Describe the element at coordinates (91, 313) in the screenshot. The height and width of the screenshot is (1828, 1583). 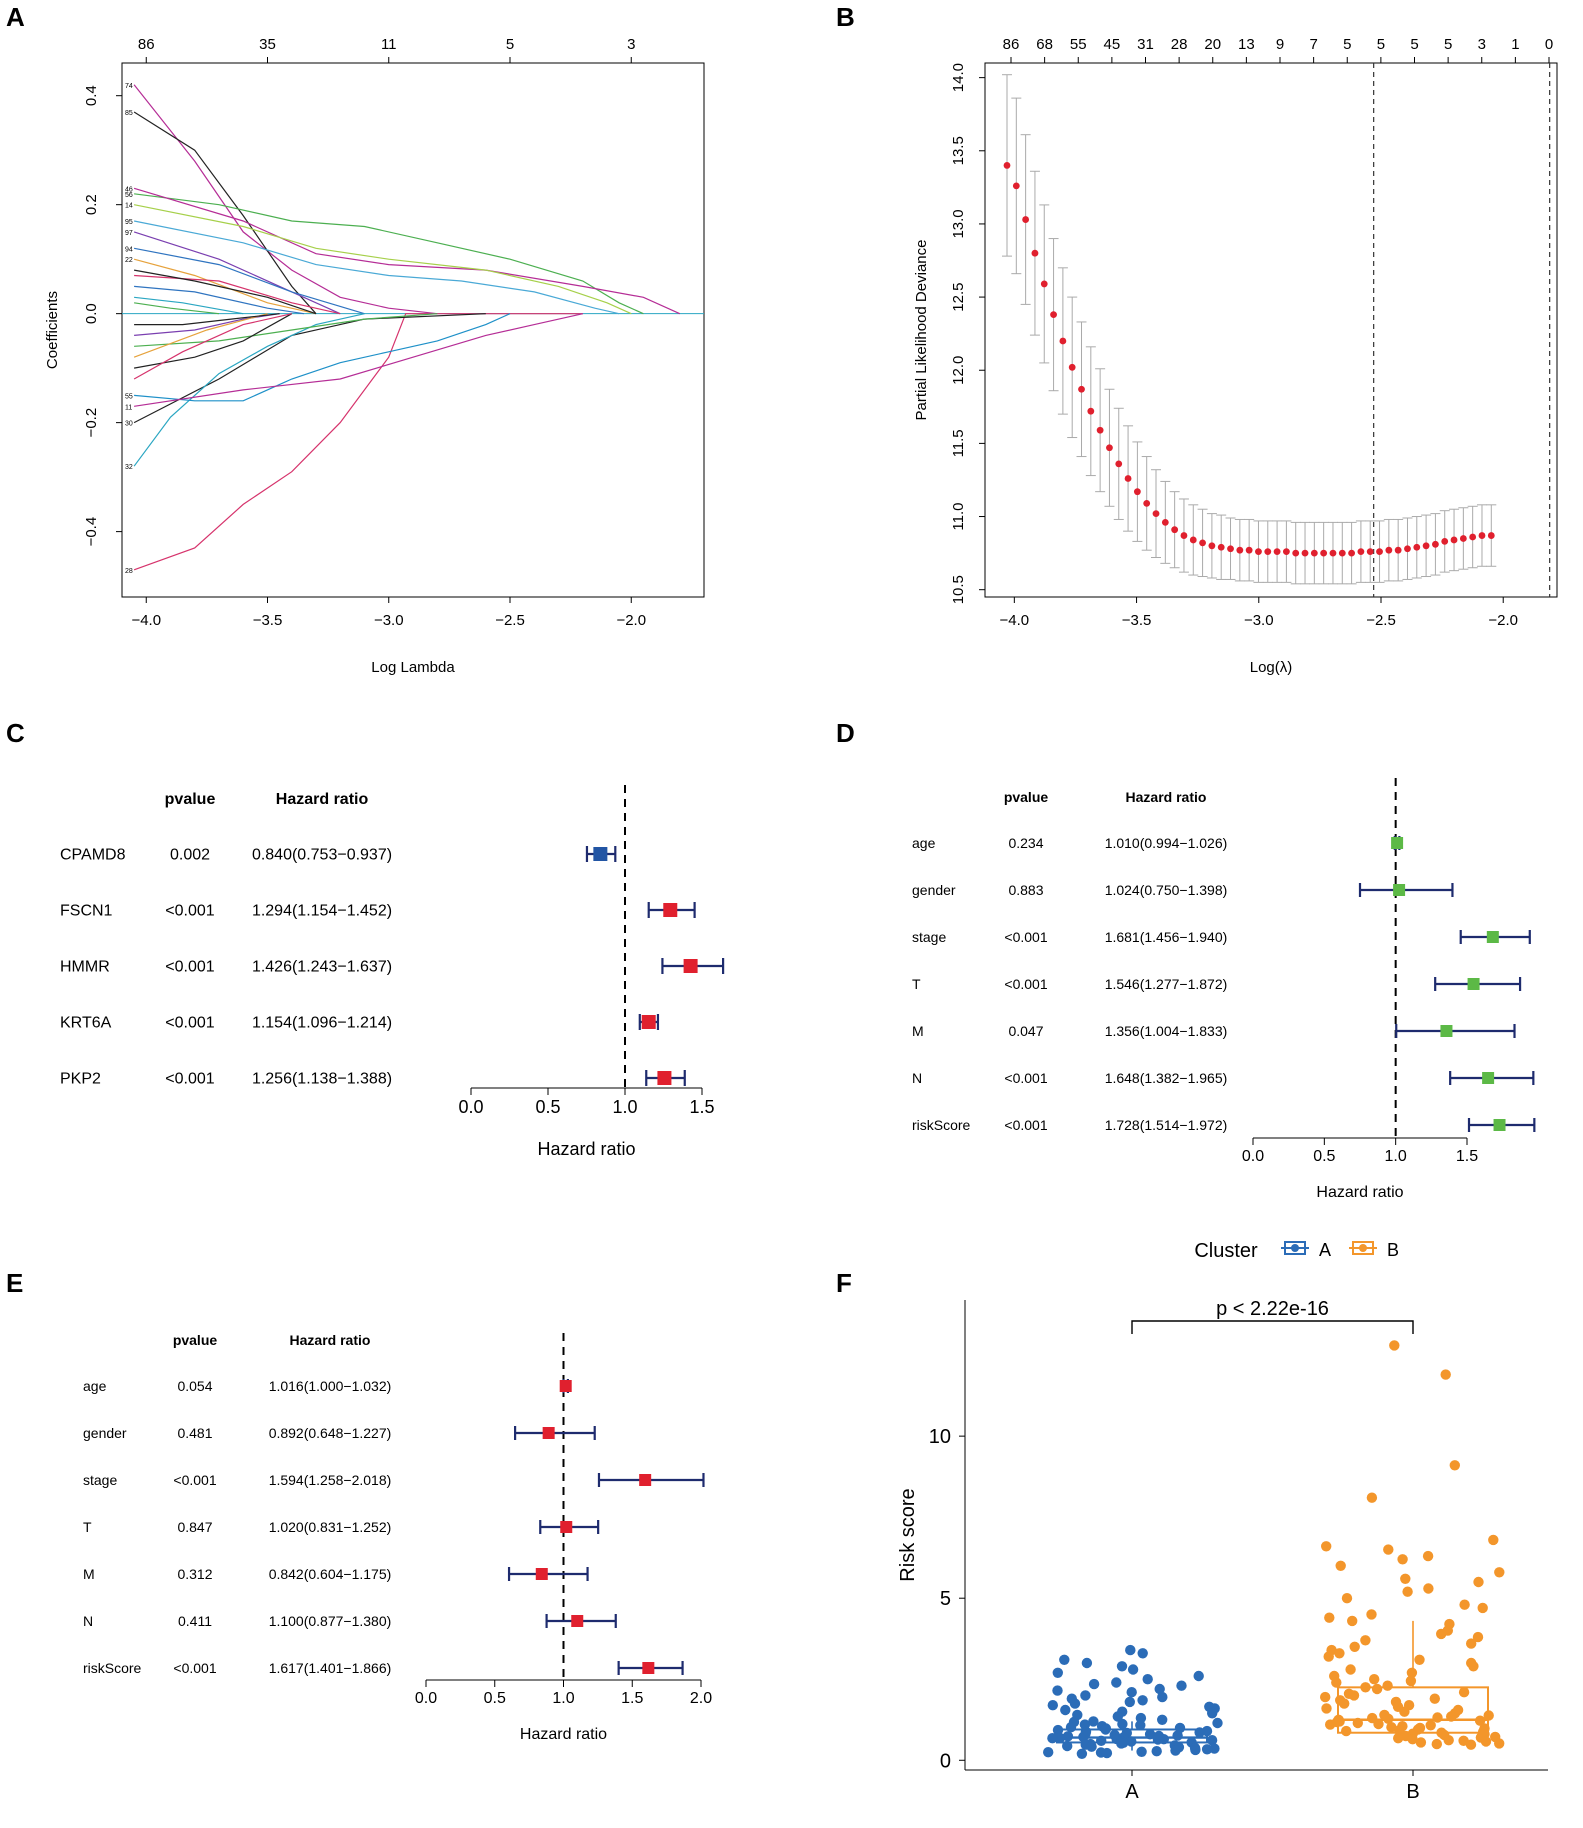
I see `panel-a-ytick-label: 0.0` at that location.